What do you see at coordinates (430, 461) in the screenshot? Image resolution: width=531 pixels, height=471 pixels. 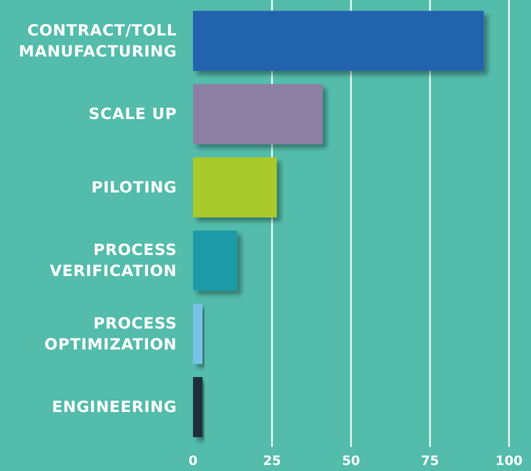 I see `x-tick-label: 75` at bounding box center [430, 461].